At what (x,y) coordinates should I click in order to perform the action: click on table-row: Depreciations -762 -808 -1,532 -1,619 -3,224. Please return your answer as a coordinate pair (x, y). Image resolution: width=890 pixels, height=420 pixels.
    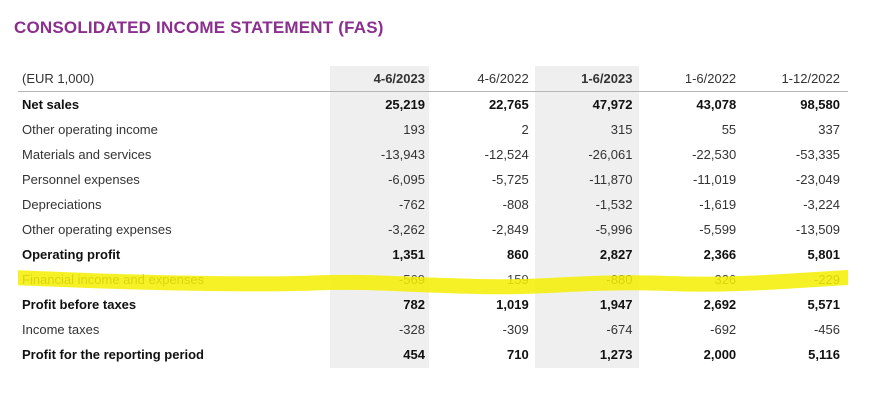
    Looking at the image, I should click on (433, 204).